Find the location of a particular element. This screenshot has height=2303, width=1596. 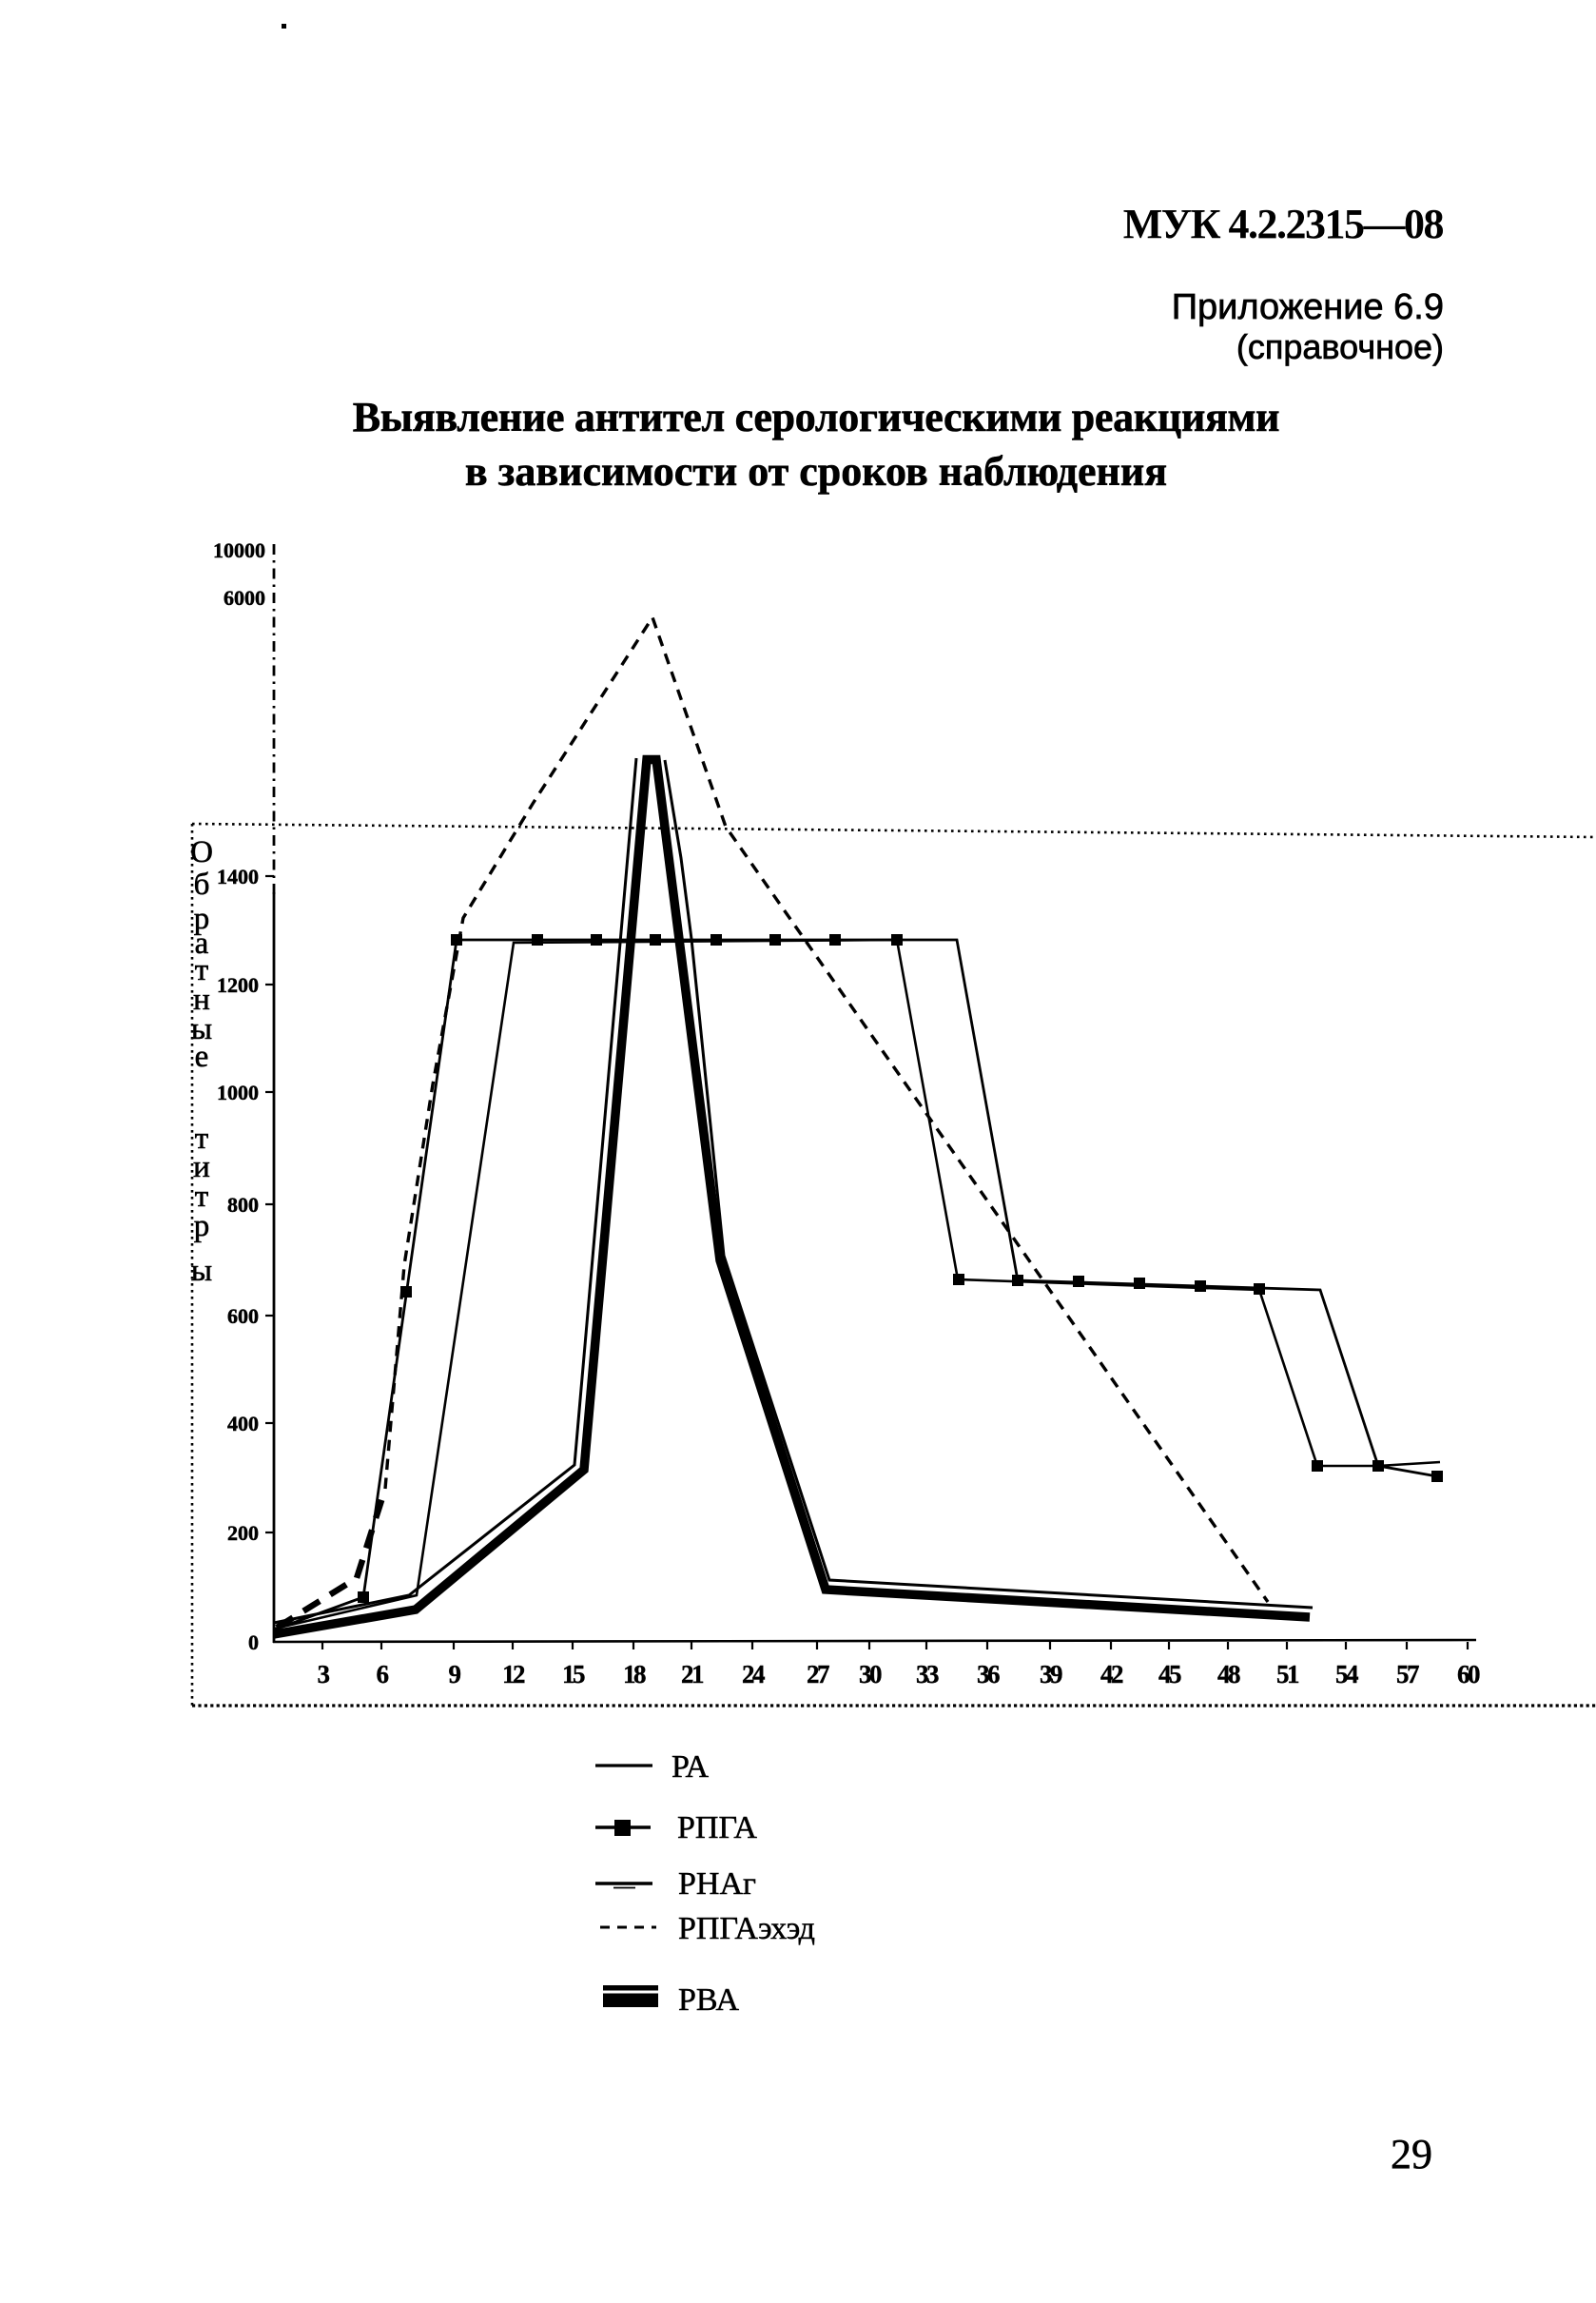

svg-text: 24 is located at coordinates (753, 1674).